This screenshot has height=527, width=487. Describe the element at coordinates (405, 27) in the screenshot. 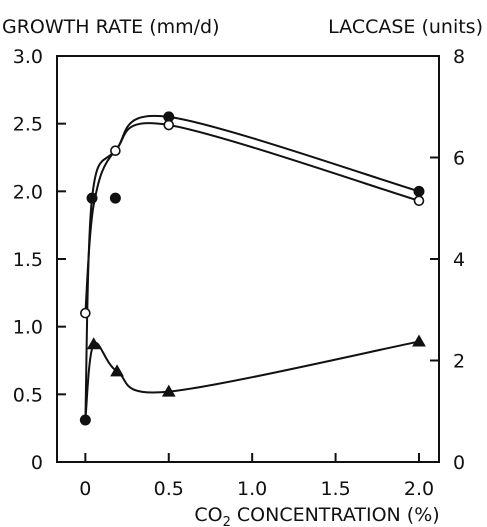

I see `right-axis-label: LACCASE (units)` at that location.